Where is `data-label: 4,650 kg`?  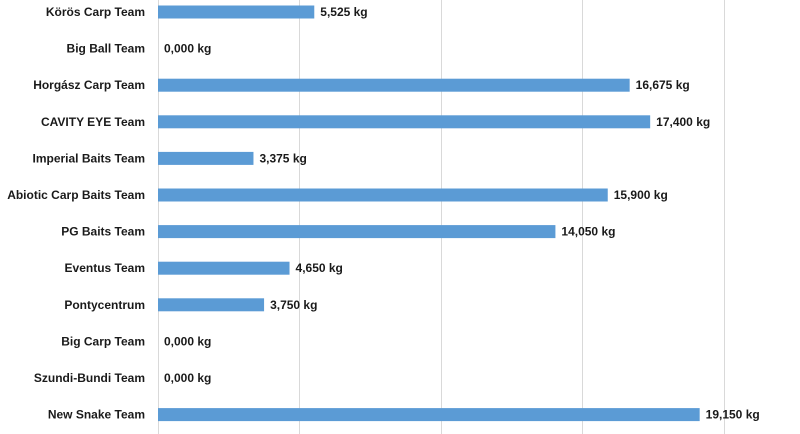 data-label: 4,650 kg is located at coordinates (319, 268).